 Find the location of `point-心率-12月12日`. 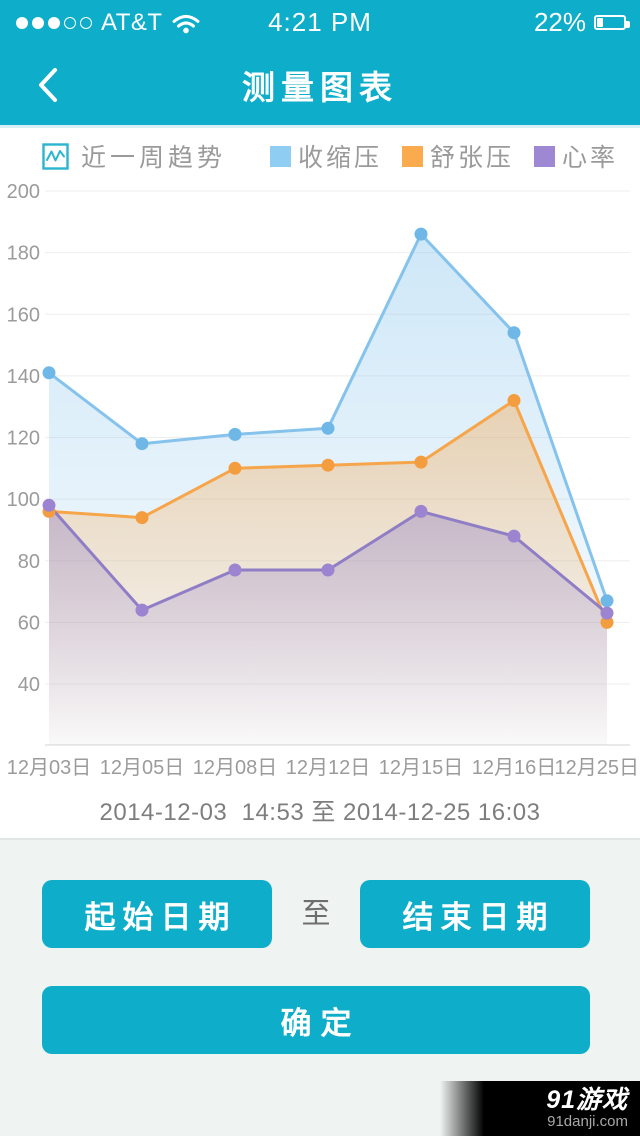

point-心率-12月12日 is located at coordinates (328, 570).